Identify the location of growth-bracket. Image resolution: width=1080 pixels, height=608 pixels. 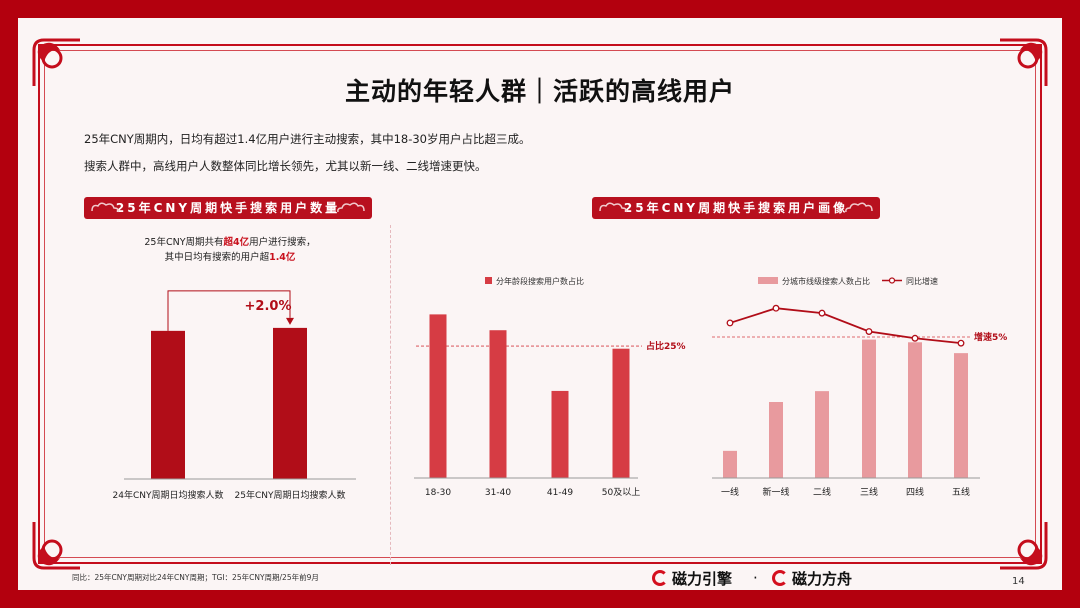
(229, 310).